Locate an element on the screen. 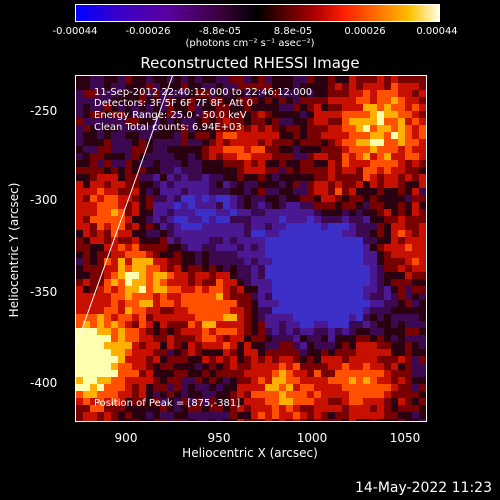  image-title: Reconstructed RHESSI Image is located at coordinates (250, 63).